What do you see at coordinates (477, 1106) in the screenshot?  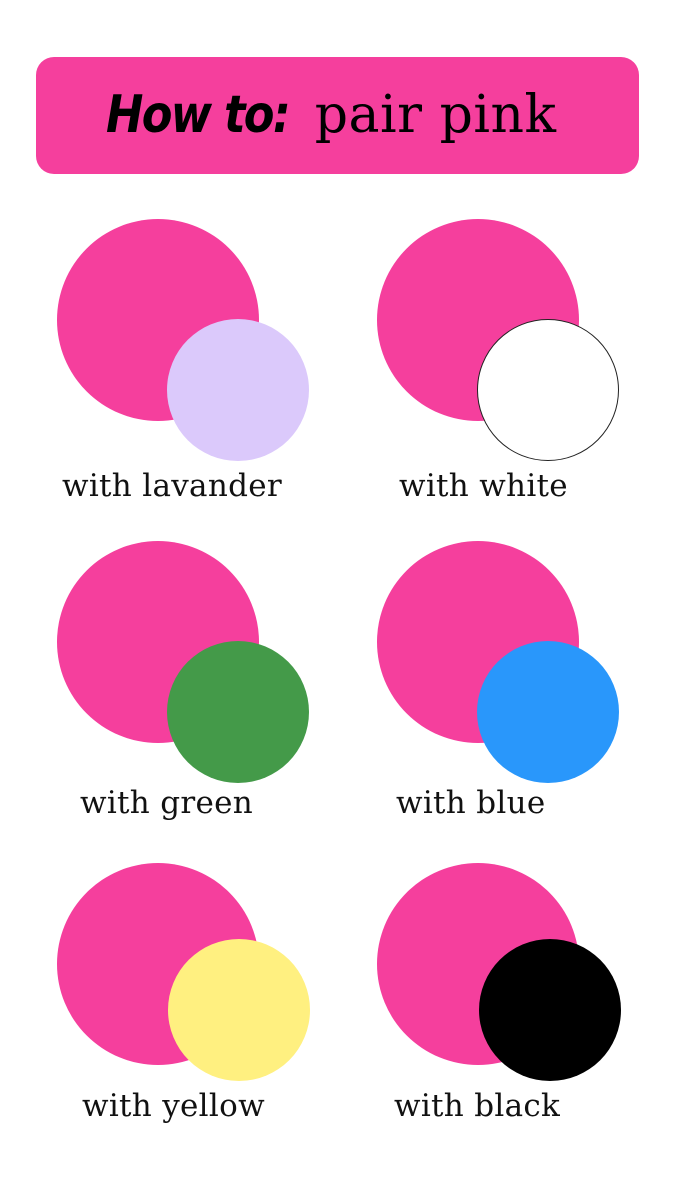 I see `pair-label-black: with black` at bounding box center [477, 1106].